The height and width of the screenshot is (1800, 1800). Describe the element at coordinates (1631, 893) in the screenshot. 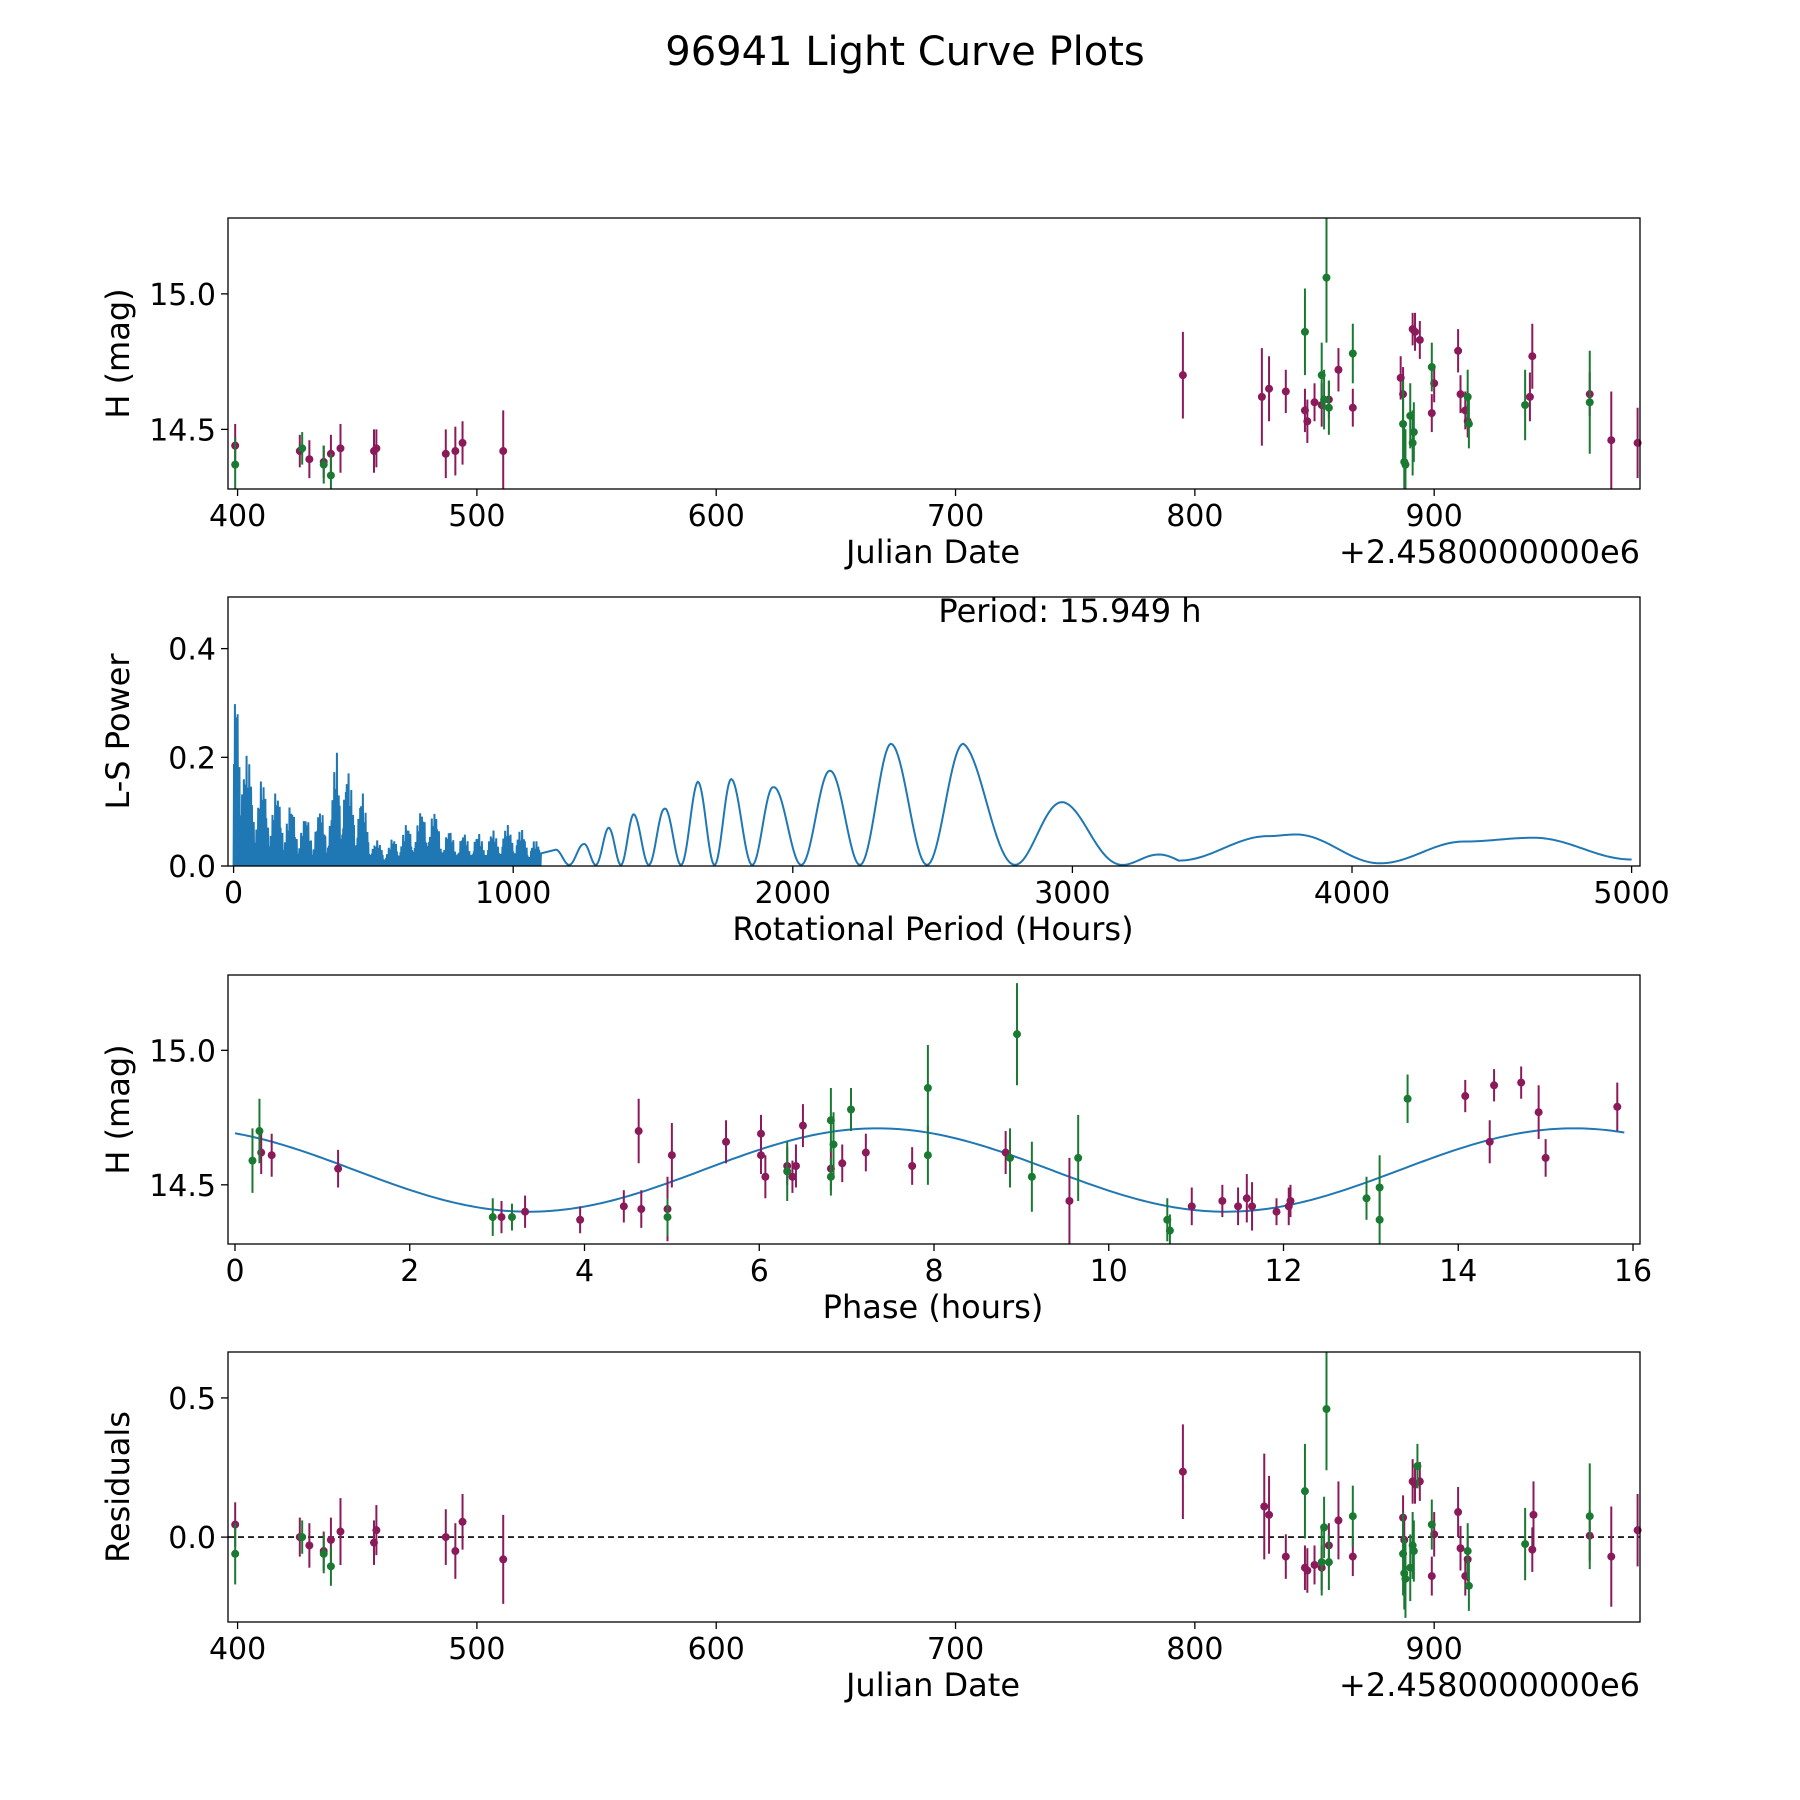

I see `x-tick-label: 5000` at that location.